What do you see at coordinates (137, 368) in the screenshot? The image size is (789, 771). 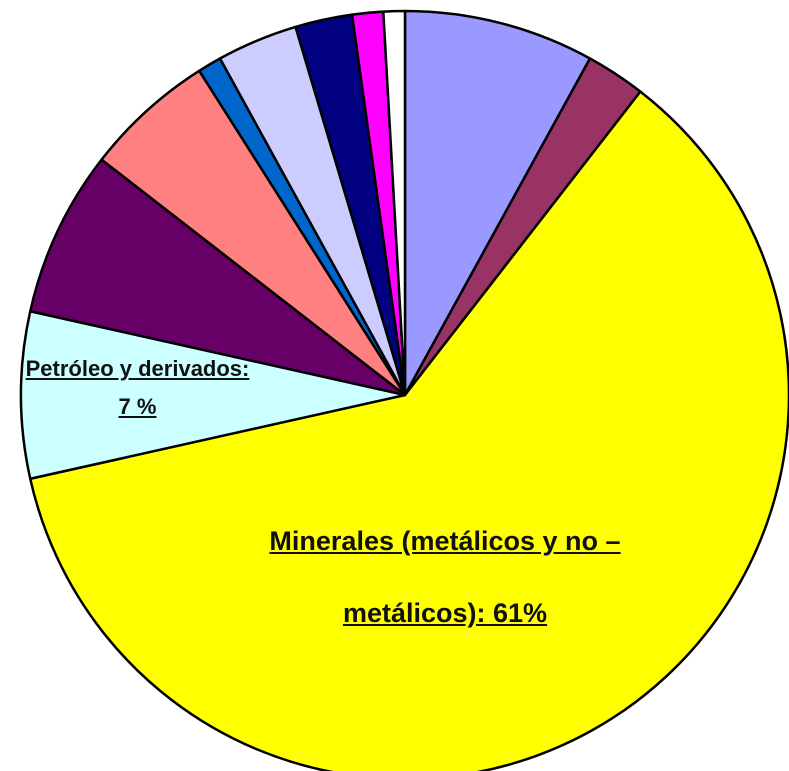 I see `category-label: Petróleo y derivados:` at bounding box center [137, 368].